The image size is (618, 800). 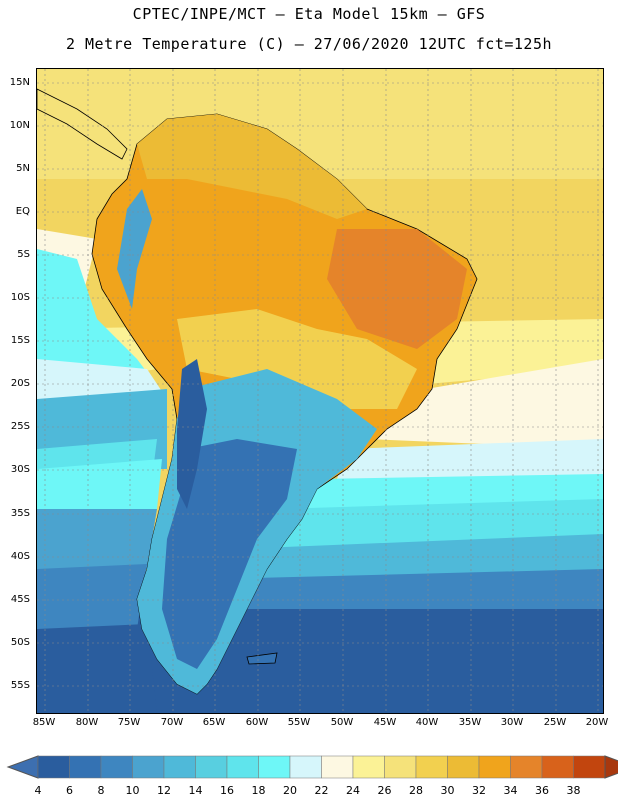 What do you see at coordinates (195, 790) in the screenshot?
I see `colorbar-label: 14` at bounding box center [195, 790].